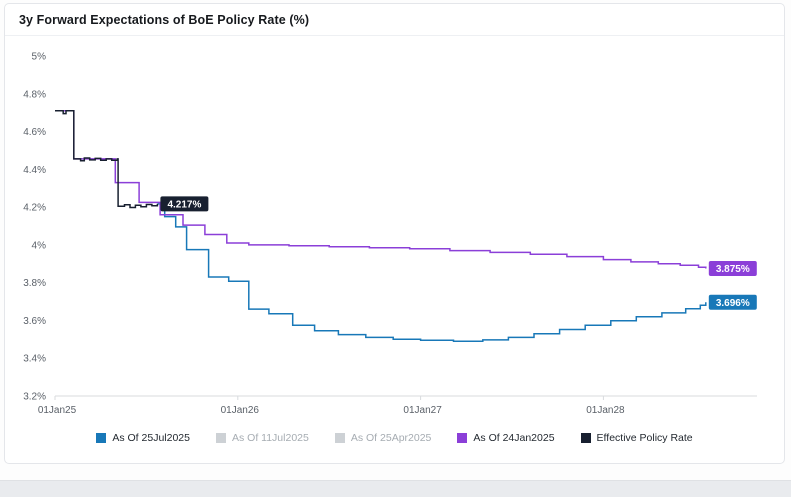 The width and height of the screenshot is (791, 497). What do you see at coordinates (240, 410) in the screenshot?
I see `x-axis-tick-label: 01Jan26` at bounding box center [240, 410].